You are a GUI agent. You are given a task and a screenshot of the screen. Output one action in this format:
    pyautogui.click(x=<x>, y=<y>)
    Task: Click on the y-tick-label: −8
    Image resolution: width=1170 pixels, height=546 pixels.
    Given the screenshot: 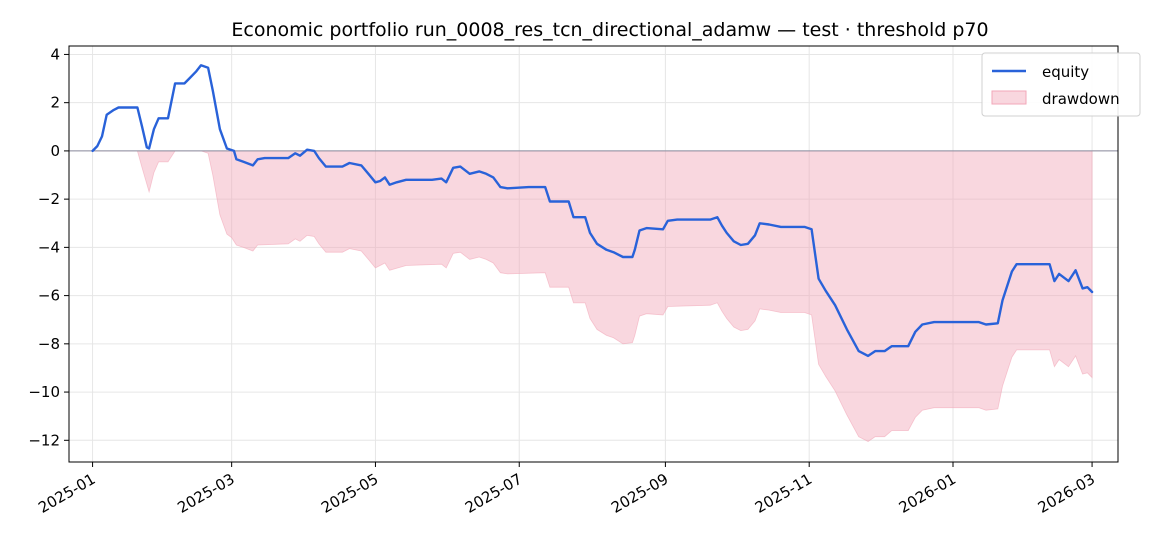 What is the action you would take?
    pyautogui.click(x=49, y=344)
    